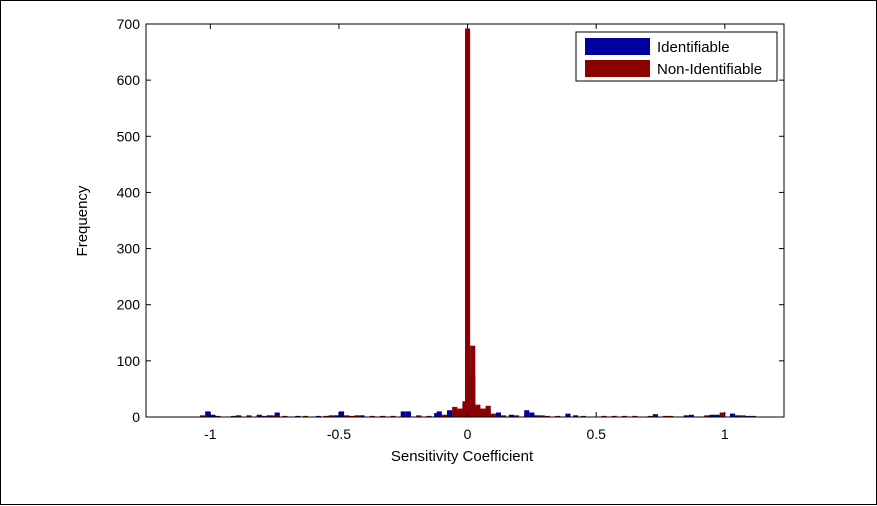  I want to click on y-tick-label-6: 600, so click(129, 80).